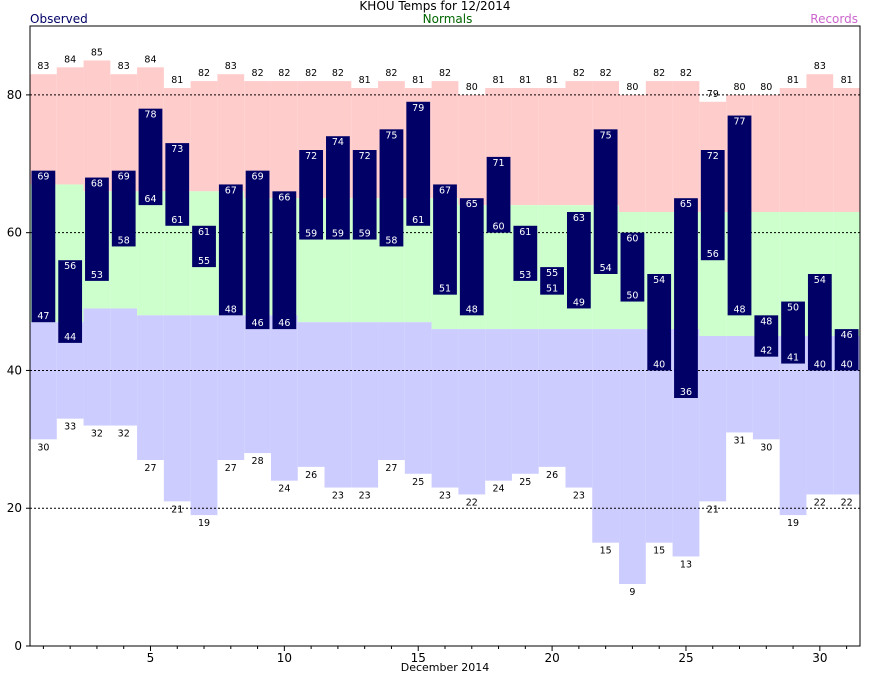 The height and width of the screenshot is (676, 870). Describe the element at coordinates (284, 489) in the screenshot. I see `record-low-label-day-10: 24` at that location.